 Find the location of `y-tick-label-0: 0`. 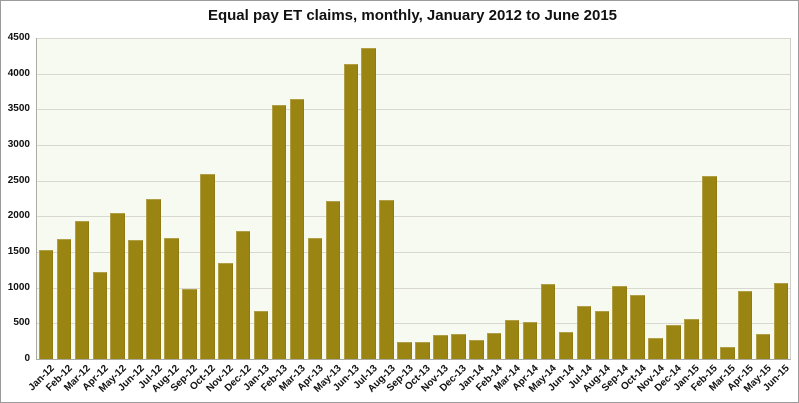

y-tick-label-0: 0 is located at coordinates (27, 358).